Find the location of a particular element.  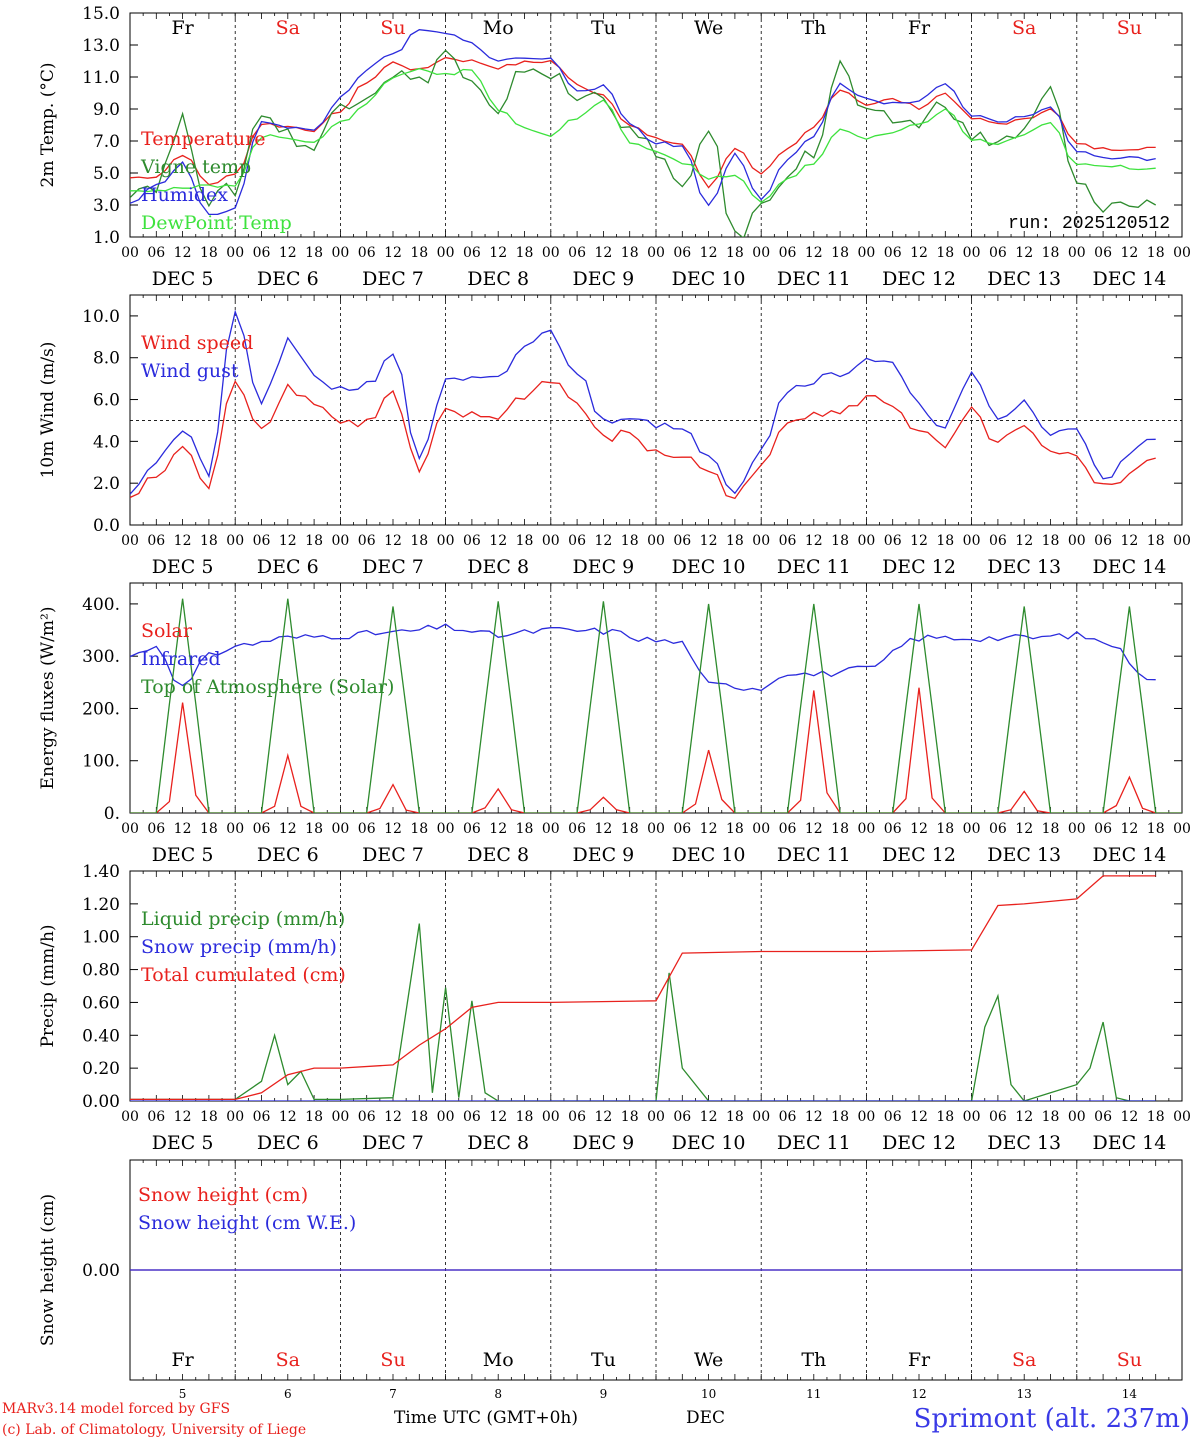

day-number-label: 13 is located at coordinates (1024, 1394).